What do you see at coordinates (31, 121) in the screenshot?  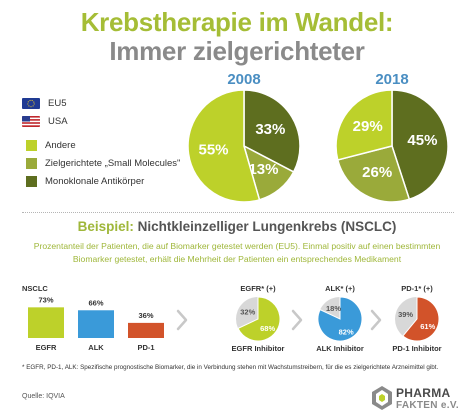 I see `usa-flag-icon` at bounding box center [31, 121].